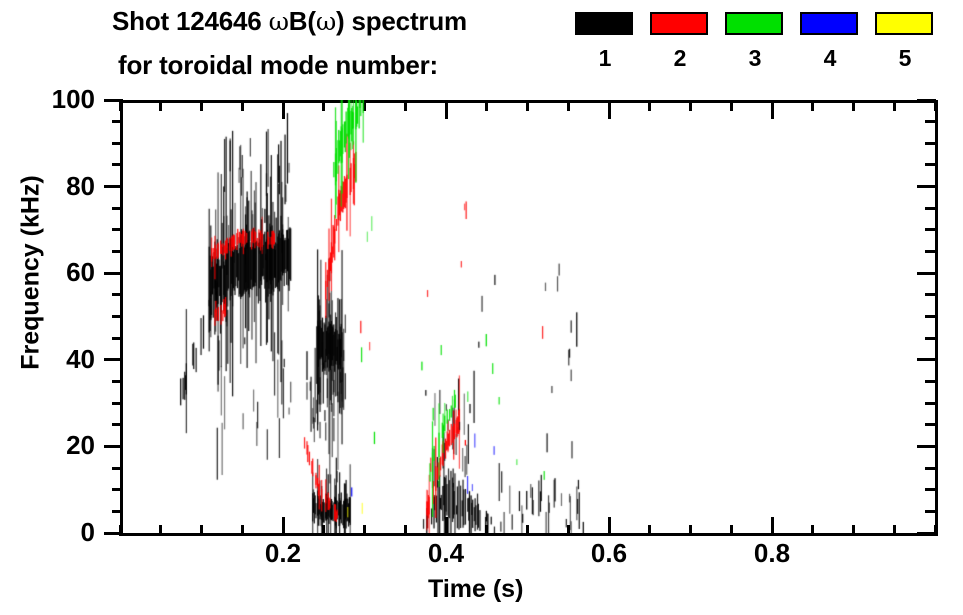 Image resolution: width=963 pixels, height=615 pixels. I want to click on y-axis-label: Frequency (kHz), so click(30, 272).